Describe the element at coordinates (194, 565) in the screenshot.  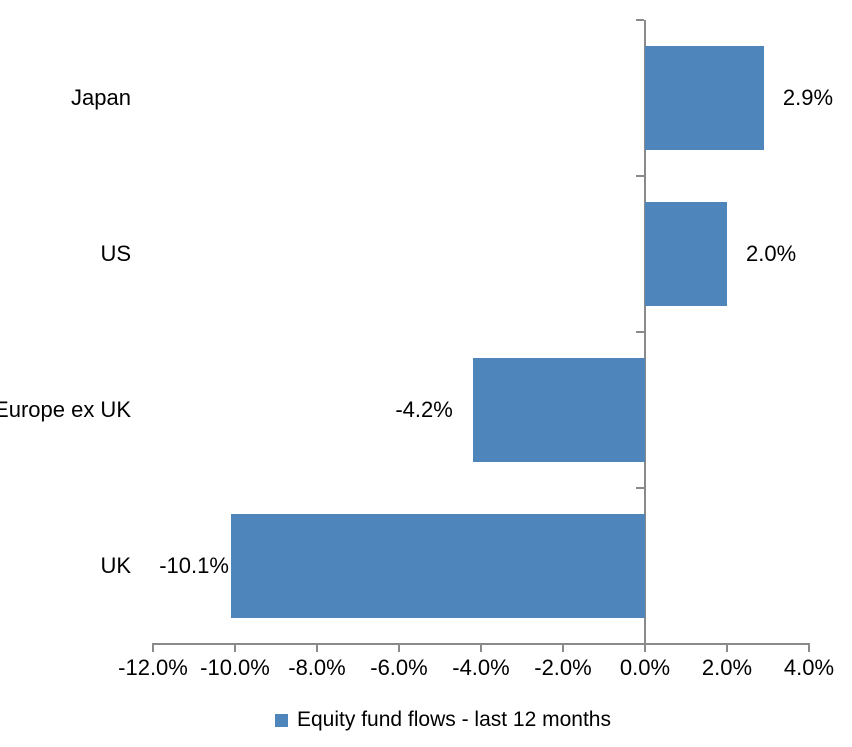
I see `value-label-uk: -10.1%` at that location.